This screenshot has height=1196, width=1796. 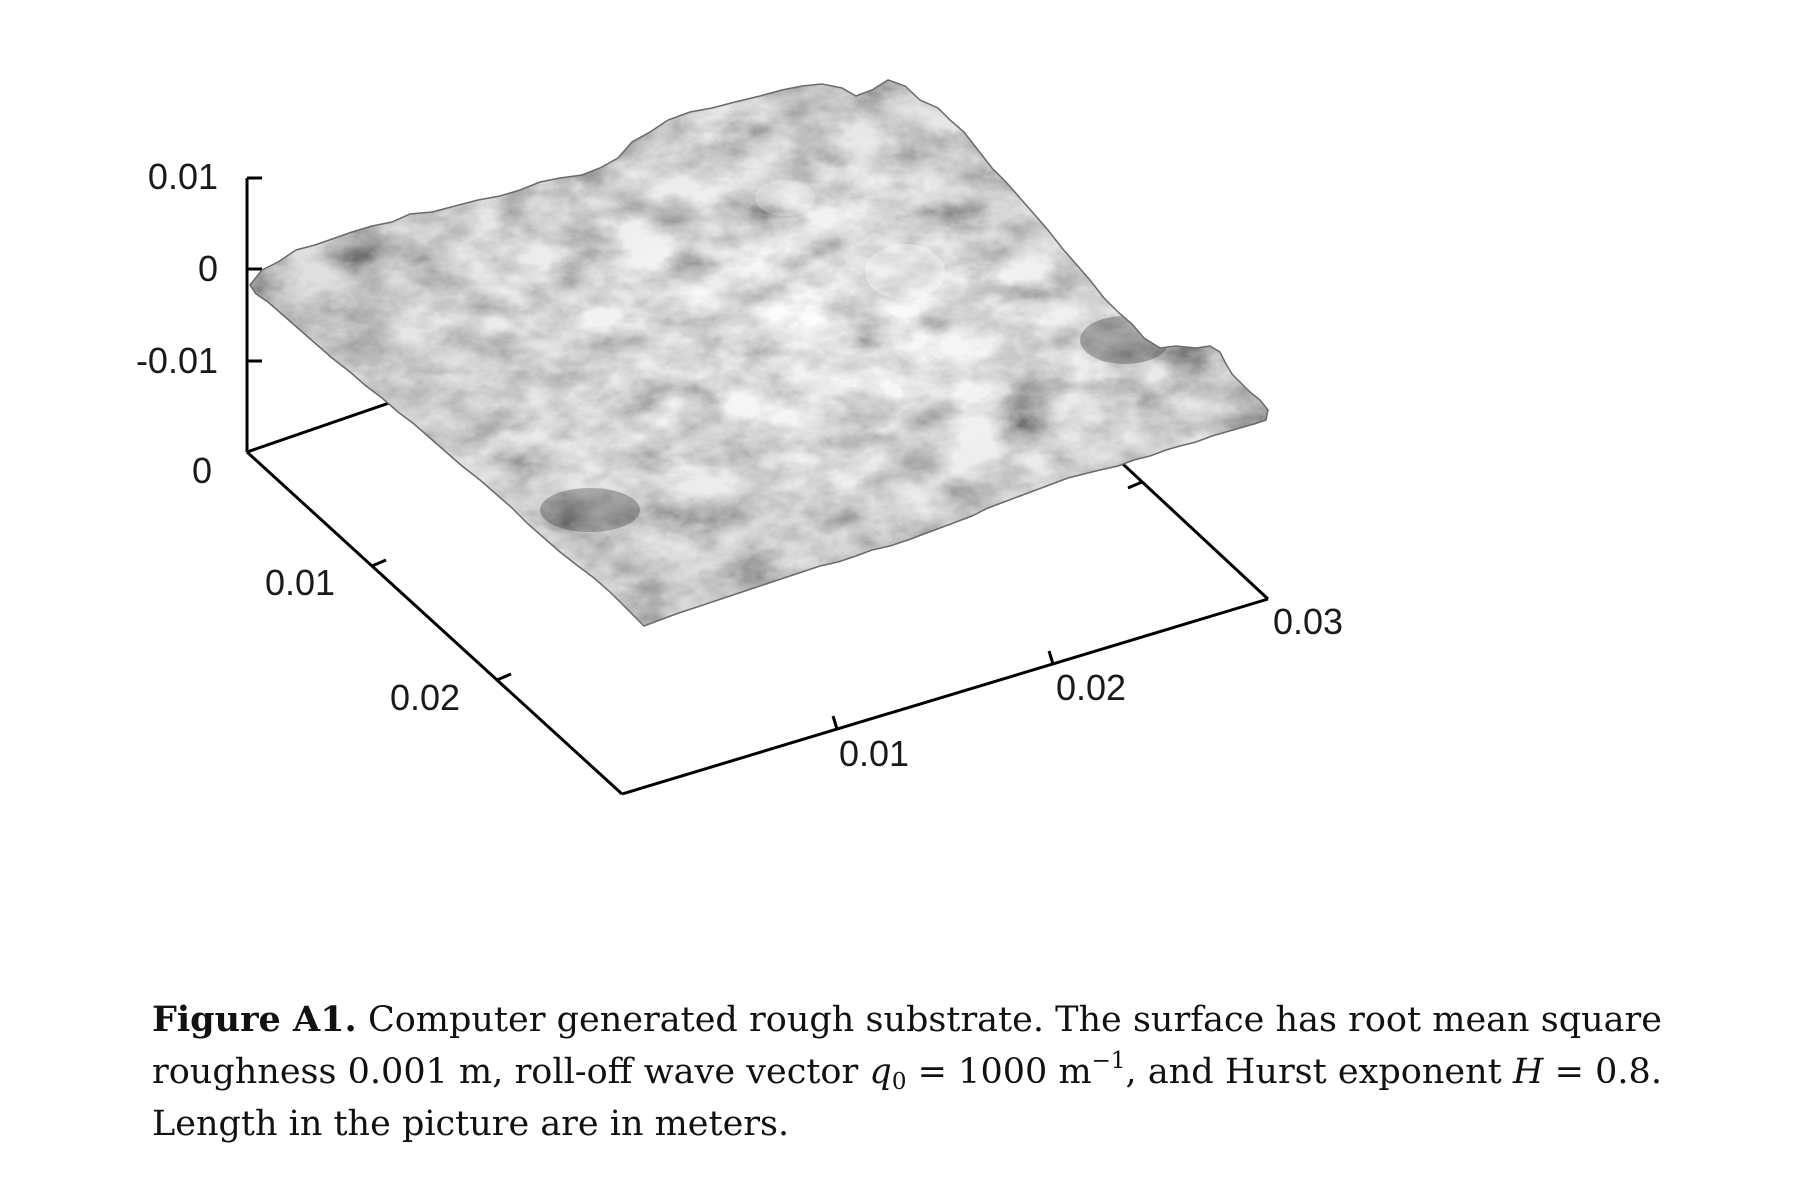 I want to click on q0-unit-exponent: −1, so click(x=1108, y=1061).